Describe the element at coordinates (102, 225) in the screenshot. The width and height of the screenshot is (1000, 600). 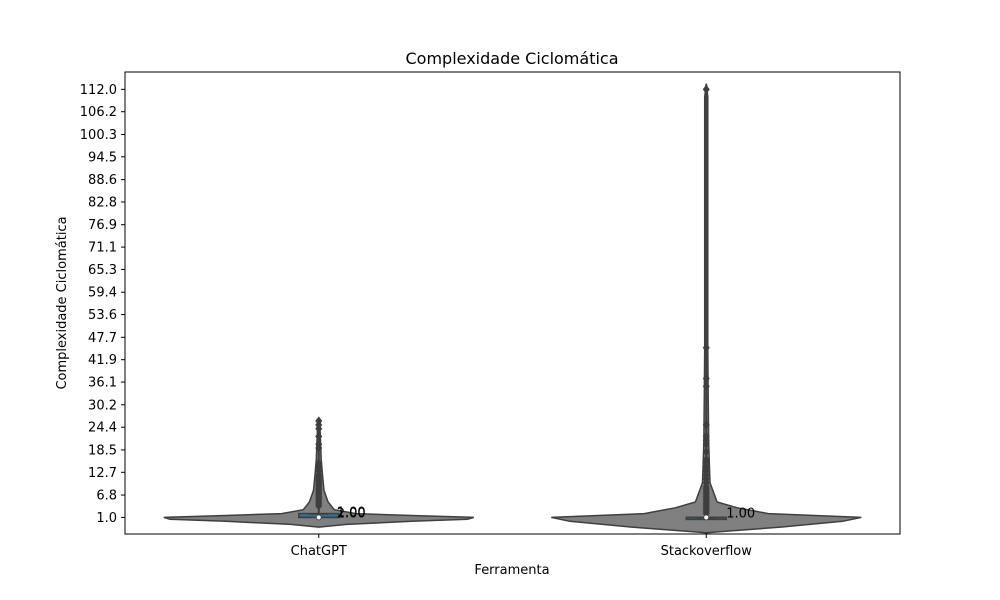
I see `y-tick-label: 76.9` at that location.